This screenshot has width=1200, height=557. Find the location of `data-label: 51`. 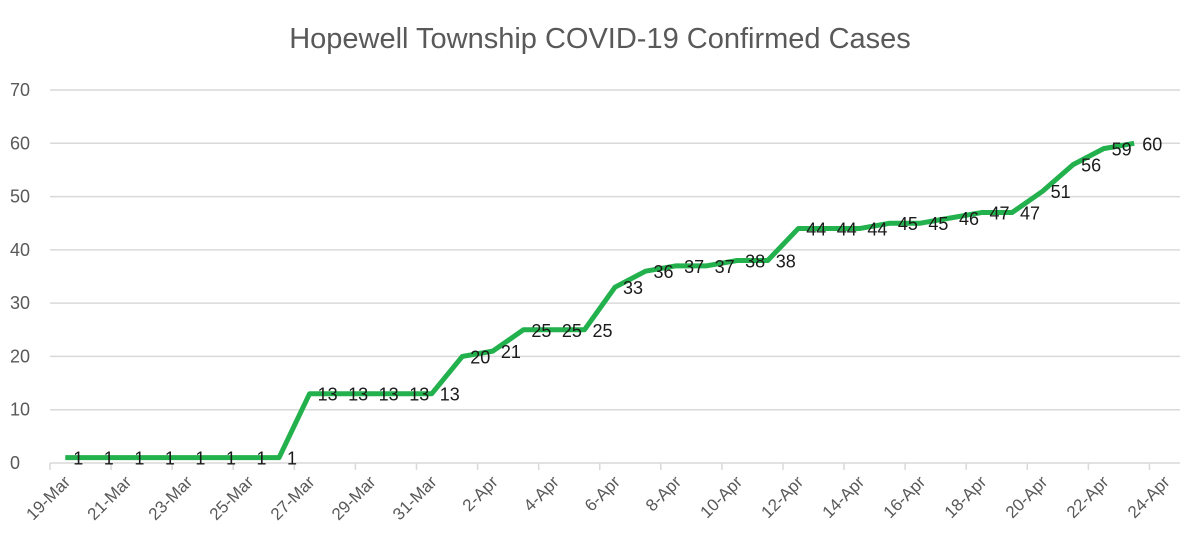

data-label: 51 is located at coordinates (1061, 192).